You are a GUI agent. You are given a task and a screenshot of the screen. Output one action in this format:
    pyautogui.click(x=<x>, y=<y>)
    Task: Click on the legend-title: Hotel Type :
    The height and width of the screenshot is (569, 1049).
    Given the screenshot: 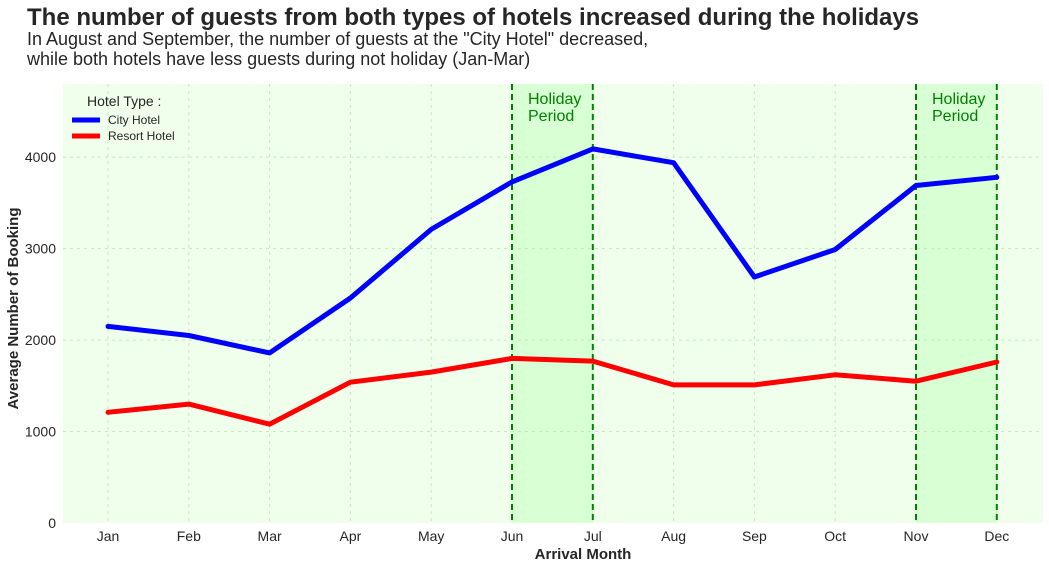 What is the action you would take?
    pyautogui.click(x=124, y=101)
    